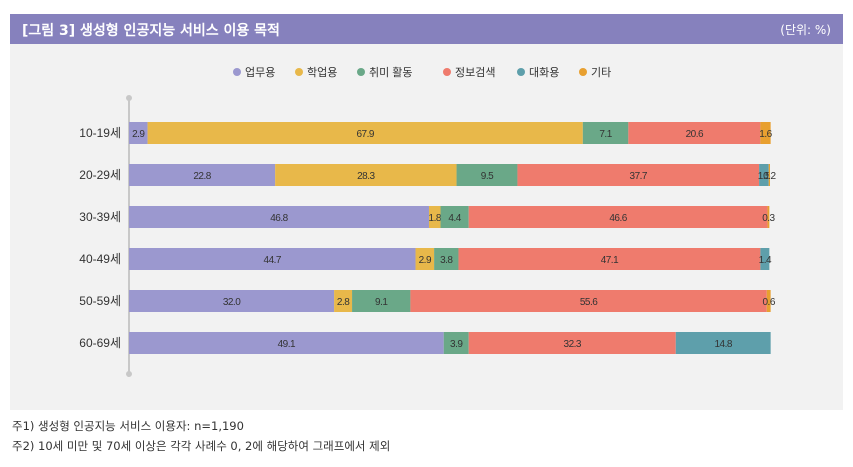 This screenshot has width=853, height=467. What do you see at coordinates (100, 301) in the screenshot?
I see `category-label: 50-59세` at bounding box center [100, 301].